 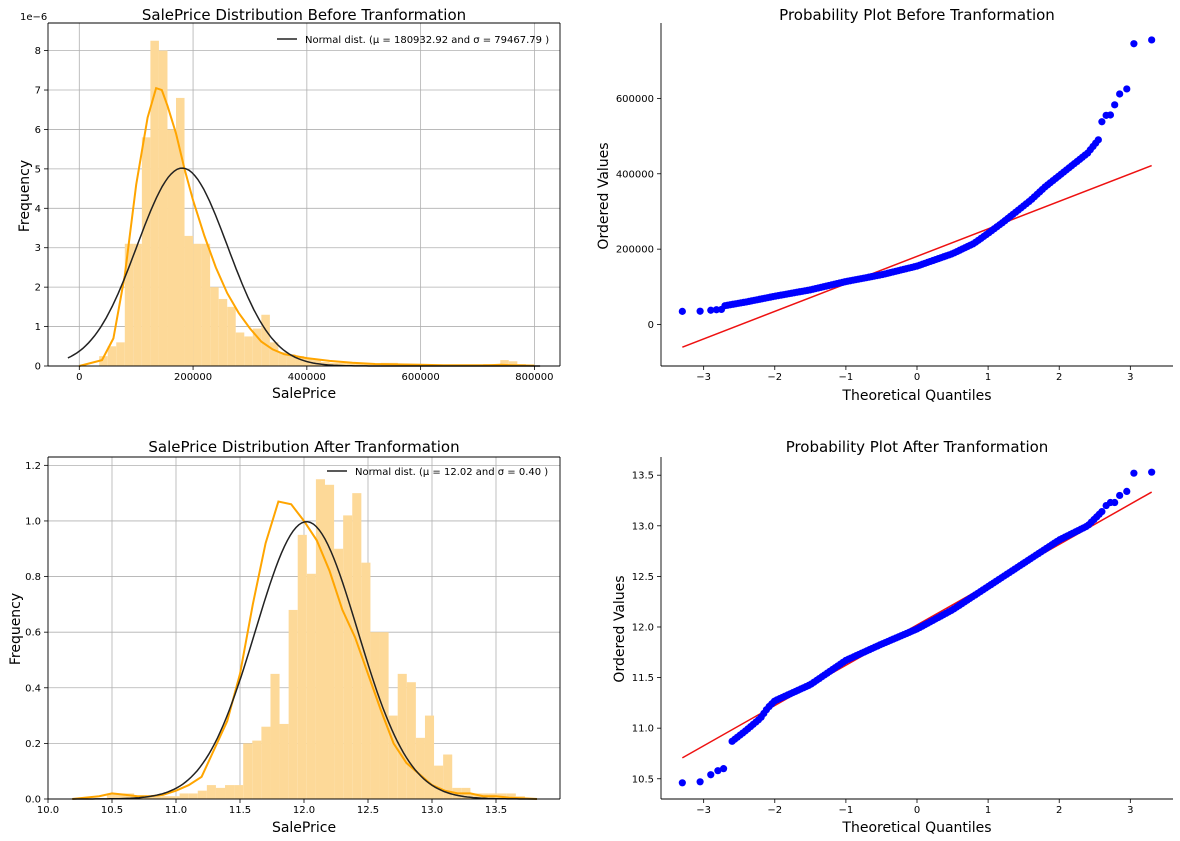 I want to click on y-tick-label: 1.0, so click(x=33, y=521).